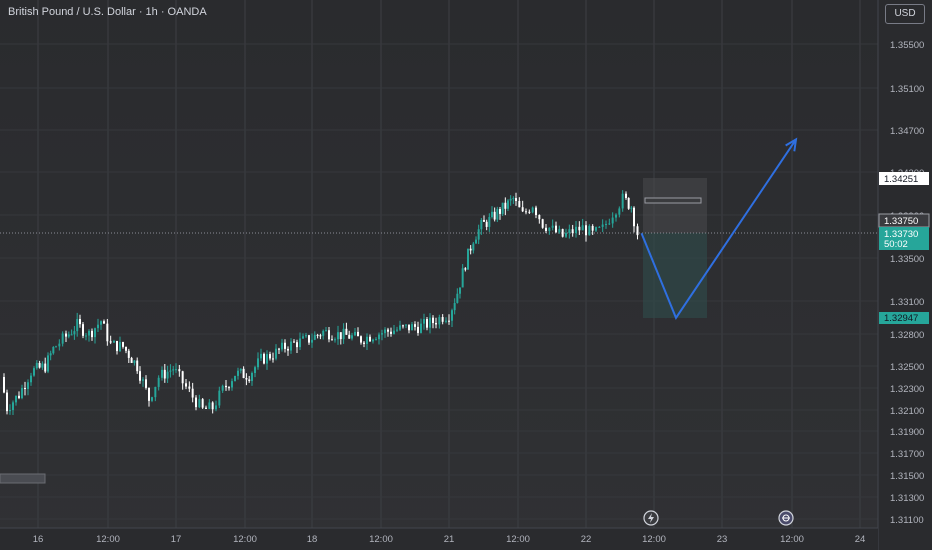 The width and height of the screenshot is (932, 550). What do you see at coordinates (907, 302) in the screenshot?
I see `svg-text: 1.33100` at bounding box center [907, 302].